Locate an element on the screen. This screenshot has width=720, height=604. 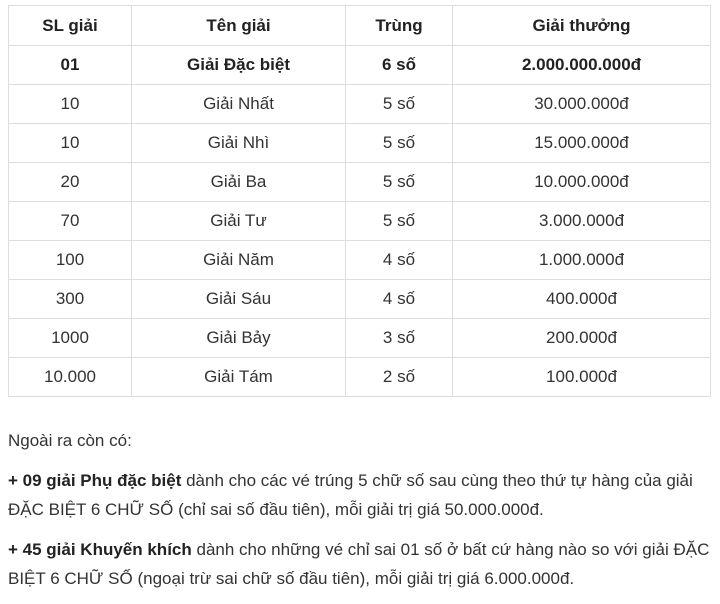
table-cell: 200.000đ is located at coordinates (581, 338).